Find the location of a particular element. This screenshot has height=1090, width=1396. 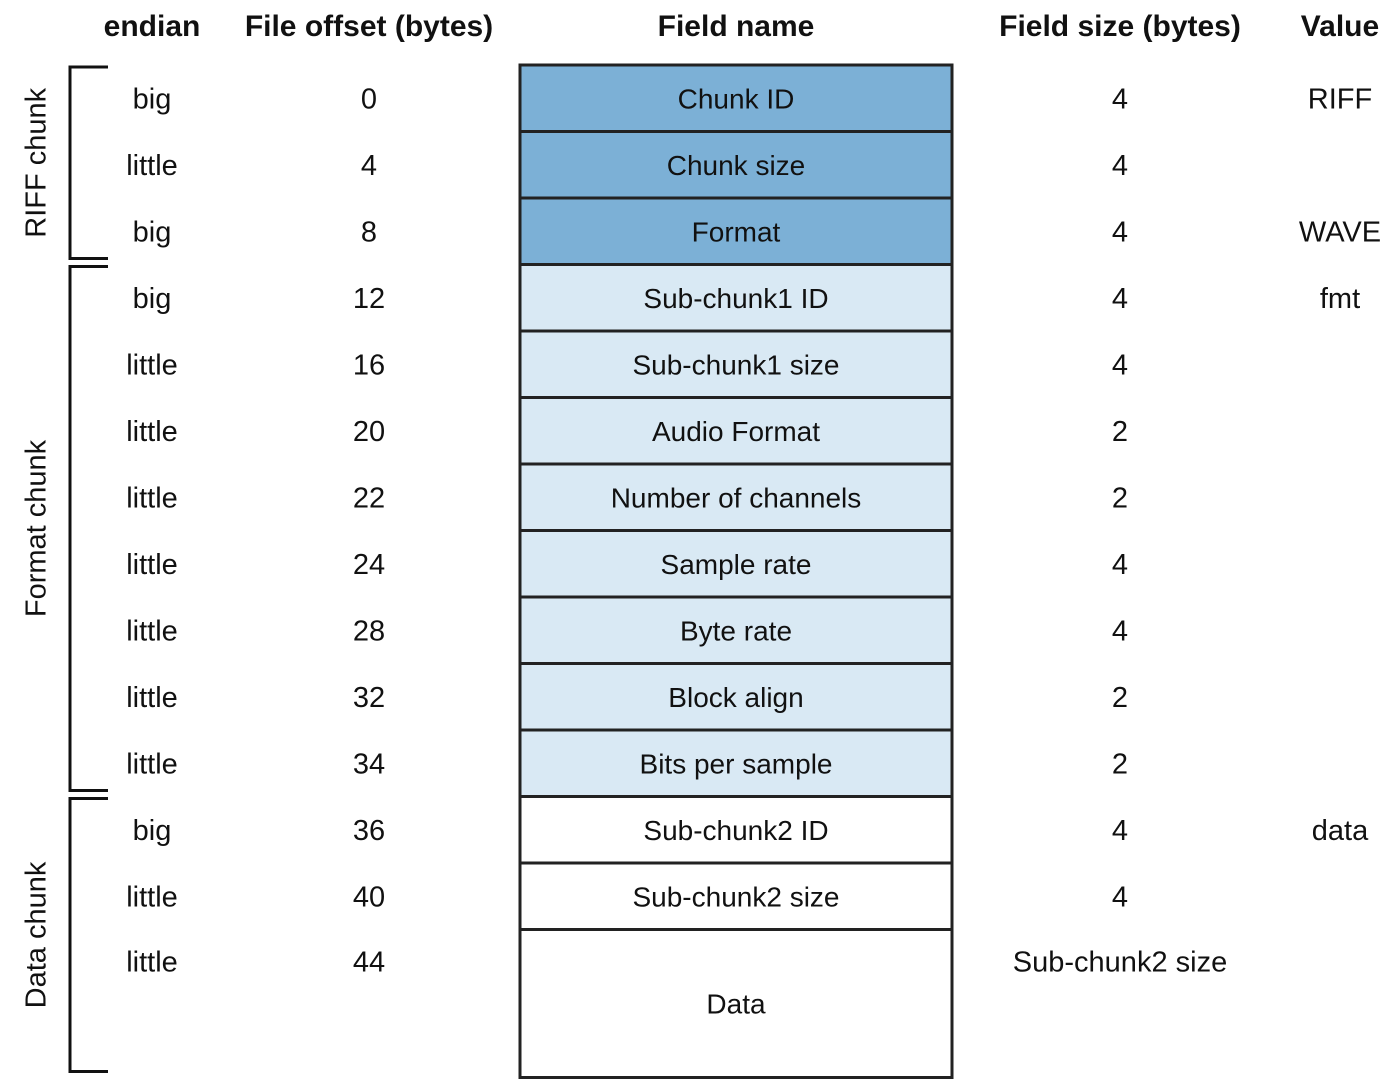

field-row: little 4 Chunk size 4 is located at coordinates (627, 165).